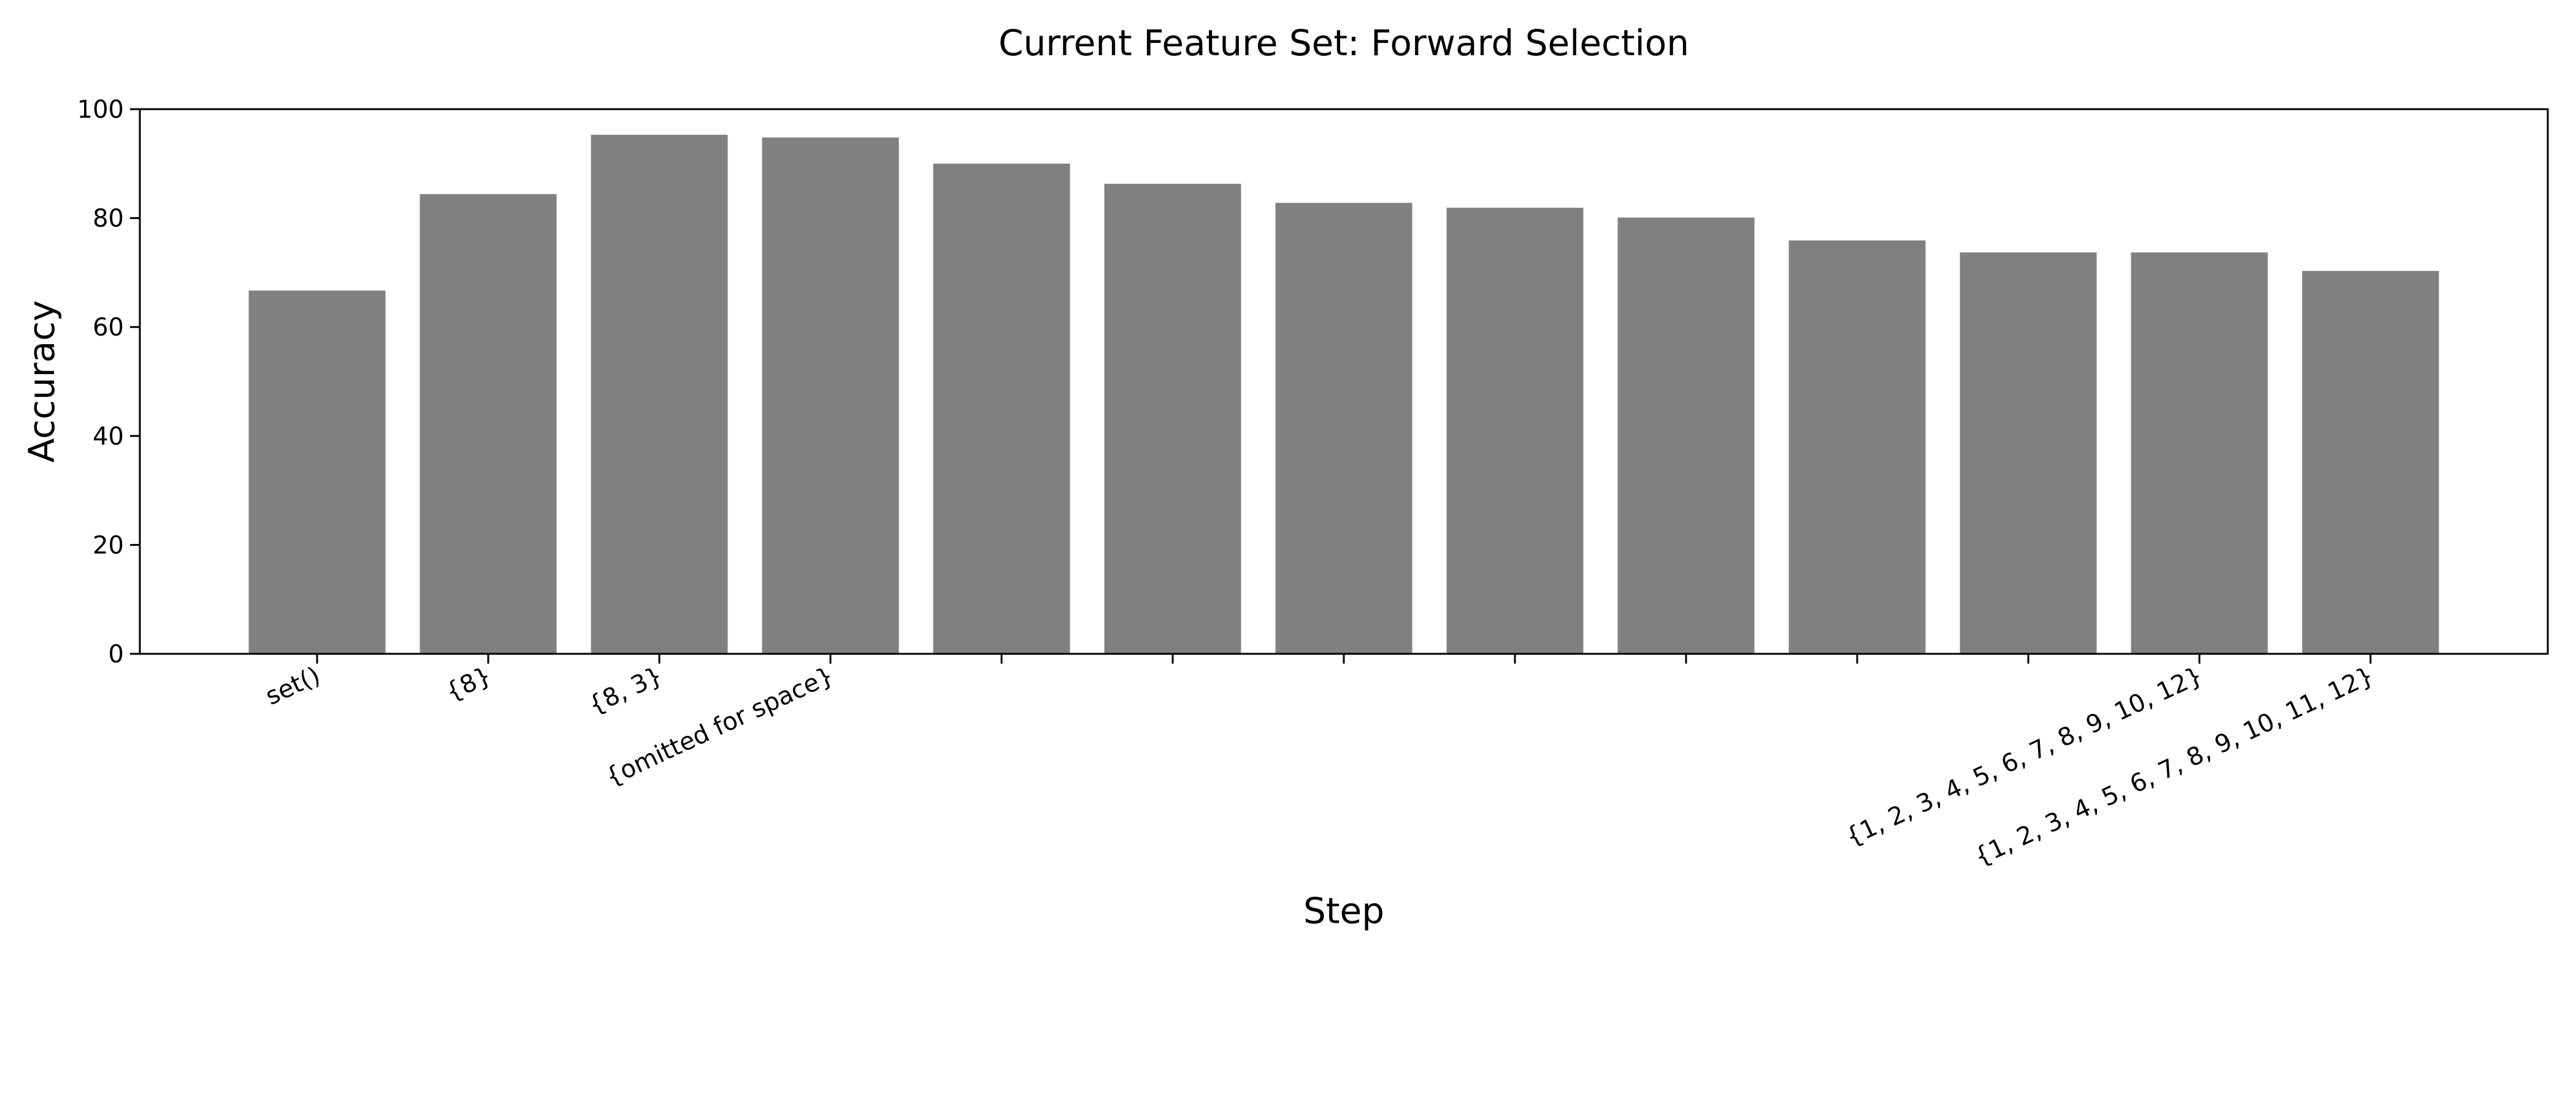  Describe the element at coordinates (100, 110) in the screenshot. I see `y-tick-label: 100` at that location.